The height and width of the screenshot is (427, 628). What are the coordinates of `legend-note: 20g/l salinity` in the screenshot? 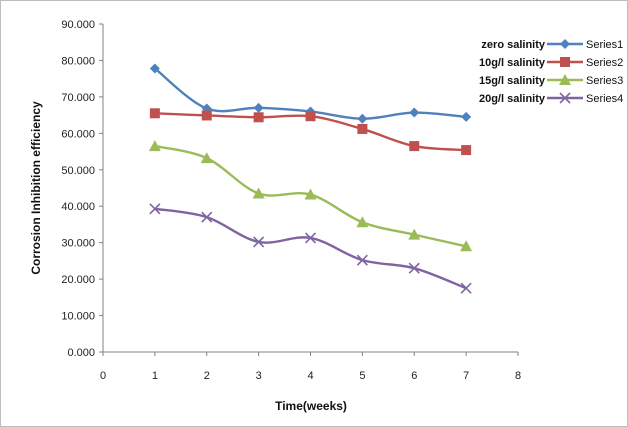 It's located at (512, 99).